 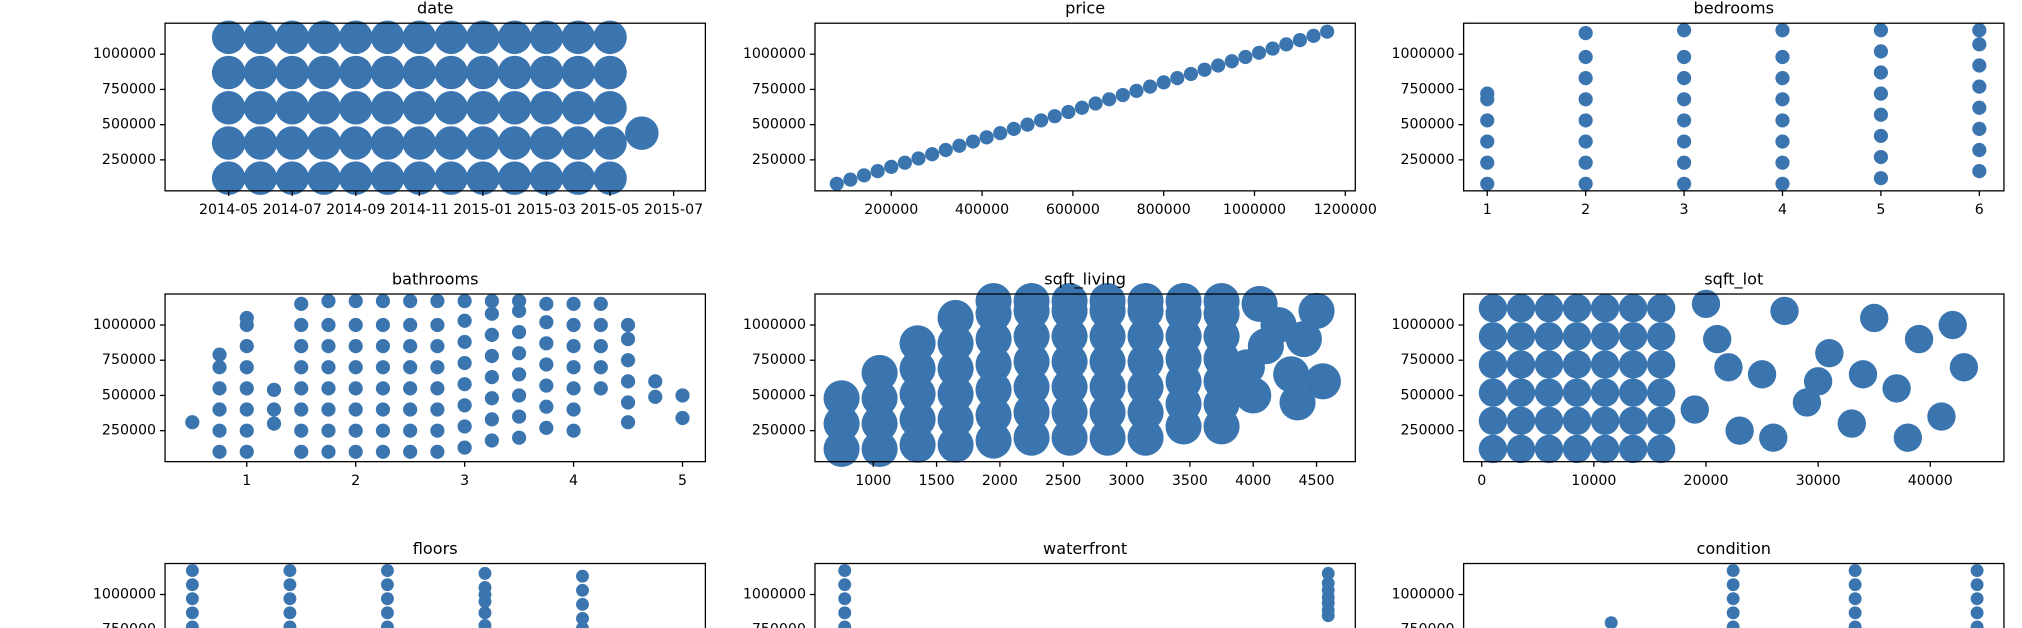 What do you see at coordinates (1063, 481) in the screenshot?
I see `x-tick-label: 2500` at bounding box center [1063, 481].